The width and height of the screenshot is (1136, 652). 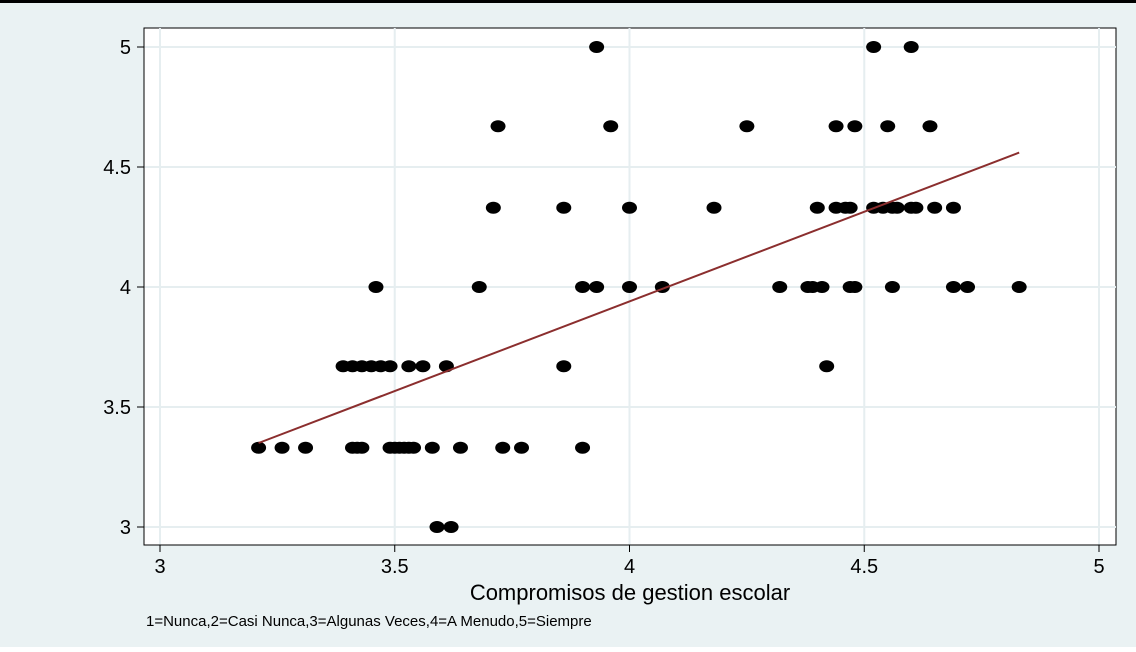 What do you see at coordinates (568, 1) in the screenshot?
I see `top-border-line` at bounding box center [568, 1].